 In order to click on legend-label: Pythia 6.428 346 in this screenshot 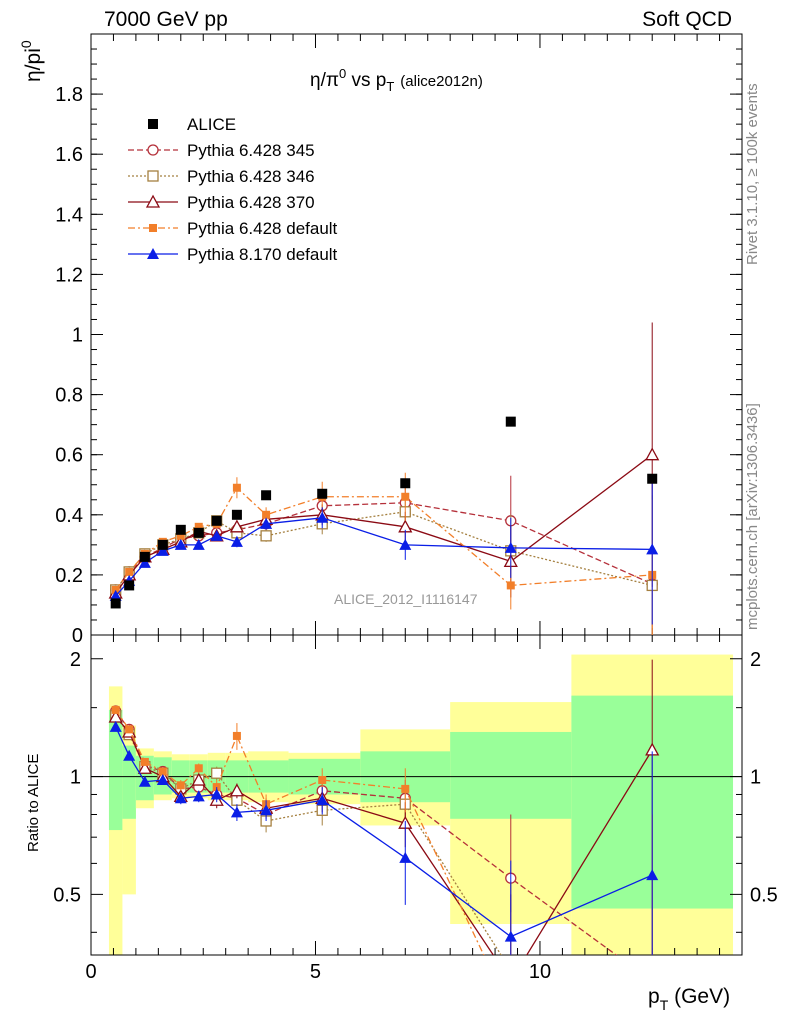, I will do `click(251, 176)`.